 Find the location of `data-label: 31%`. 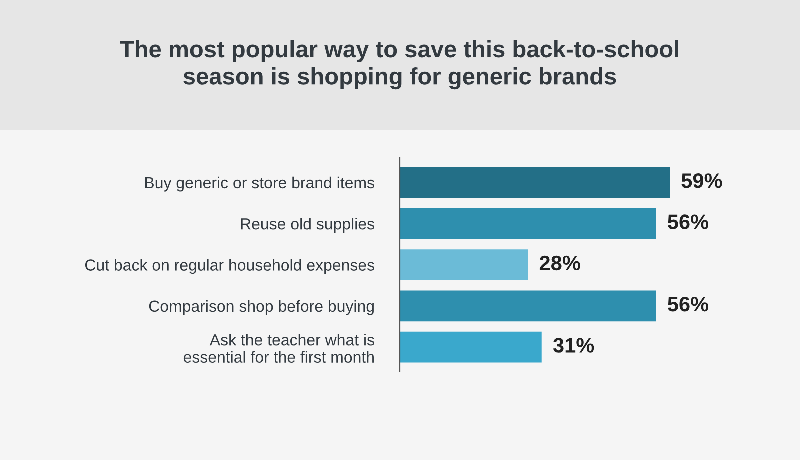

data-label: 31% is located at coordinates (573, 345).